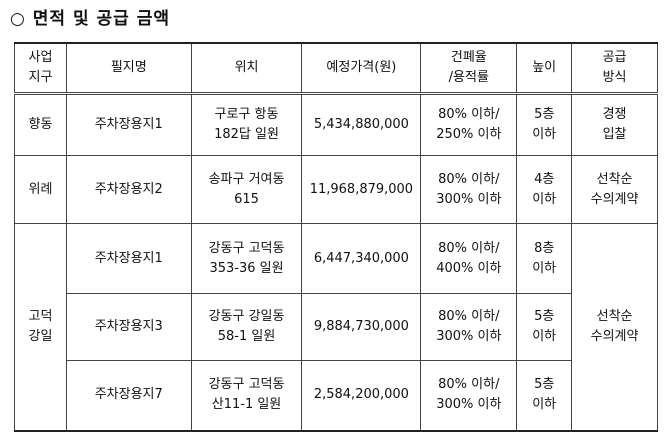  What do you see at coordinates (361, 189) in the screenshot?
I see `cell: 11,968,879,000` at bounding box center [361, 189].